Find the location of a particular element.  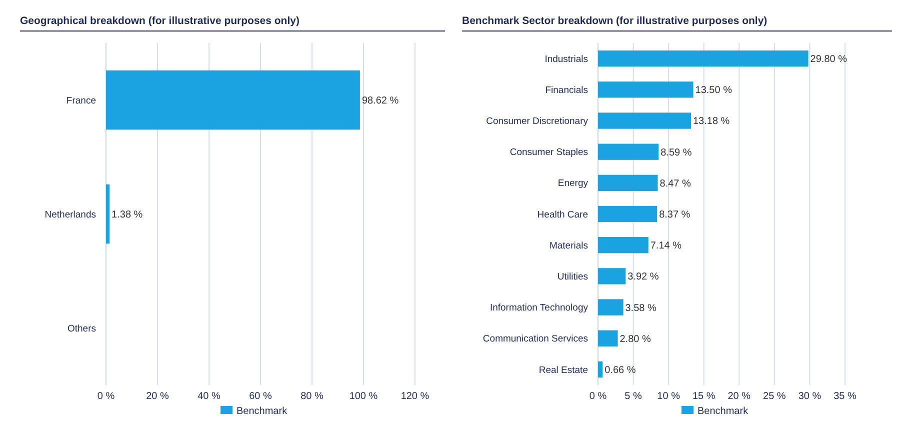

data-label: 3.92 % is located at coordinates (643, 277).